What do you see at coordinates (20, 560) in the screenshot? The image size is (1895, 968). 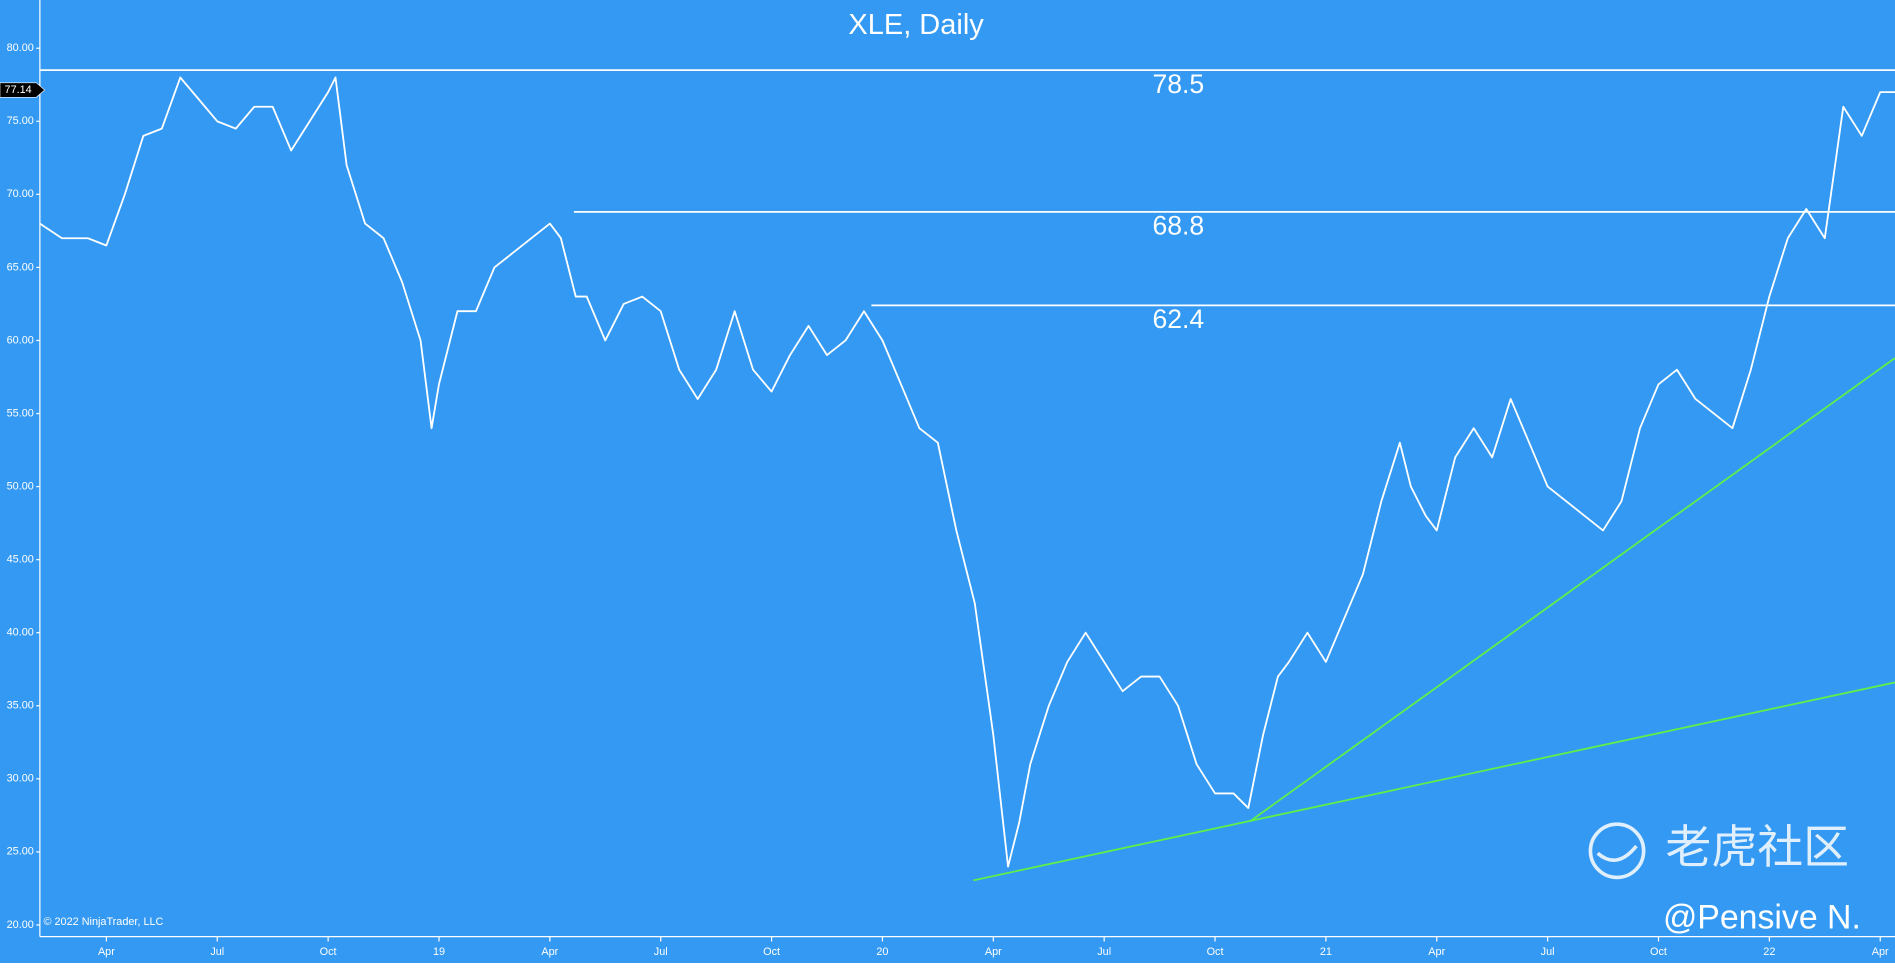 I see `y-tick-label: 45.00` at bounding box center [20, 560].